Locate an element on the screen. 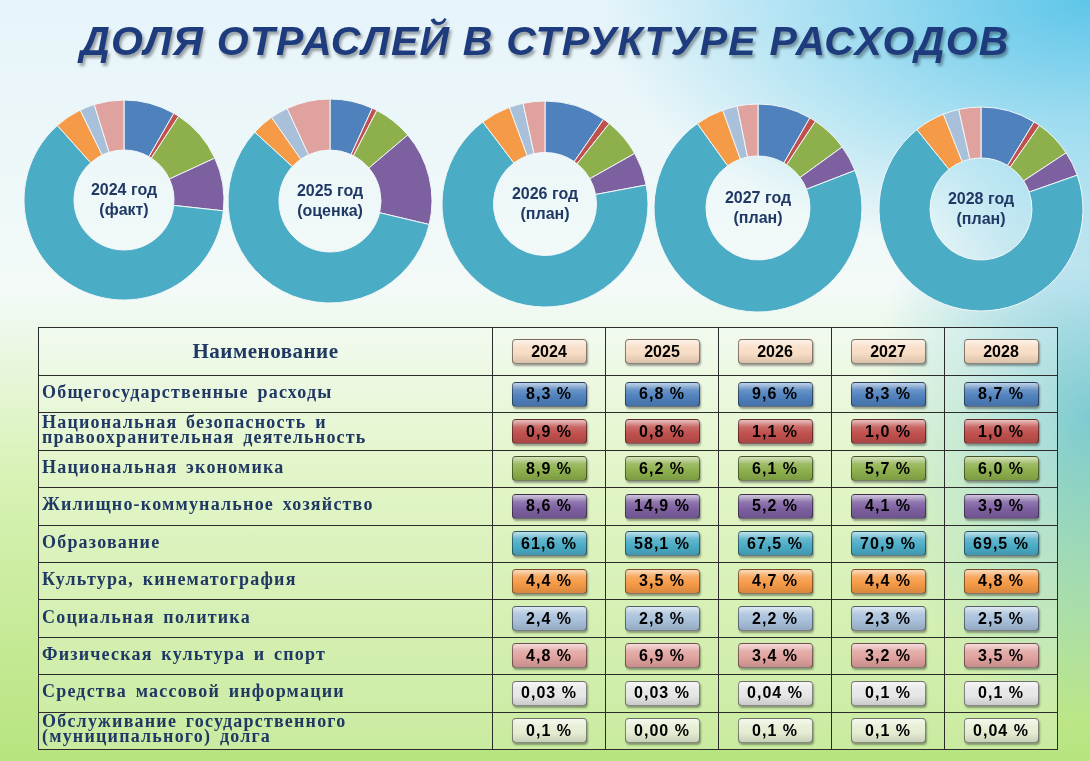 The image size is (1090, 761). text: 2024 год (факт) is located at coordinates (124, 199).